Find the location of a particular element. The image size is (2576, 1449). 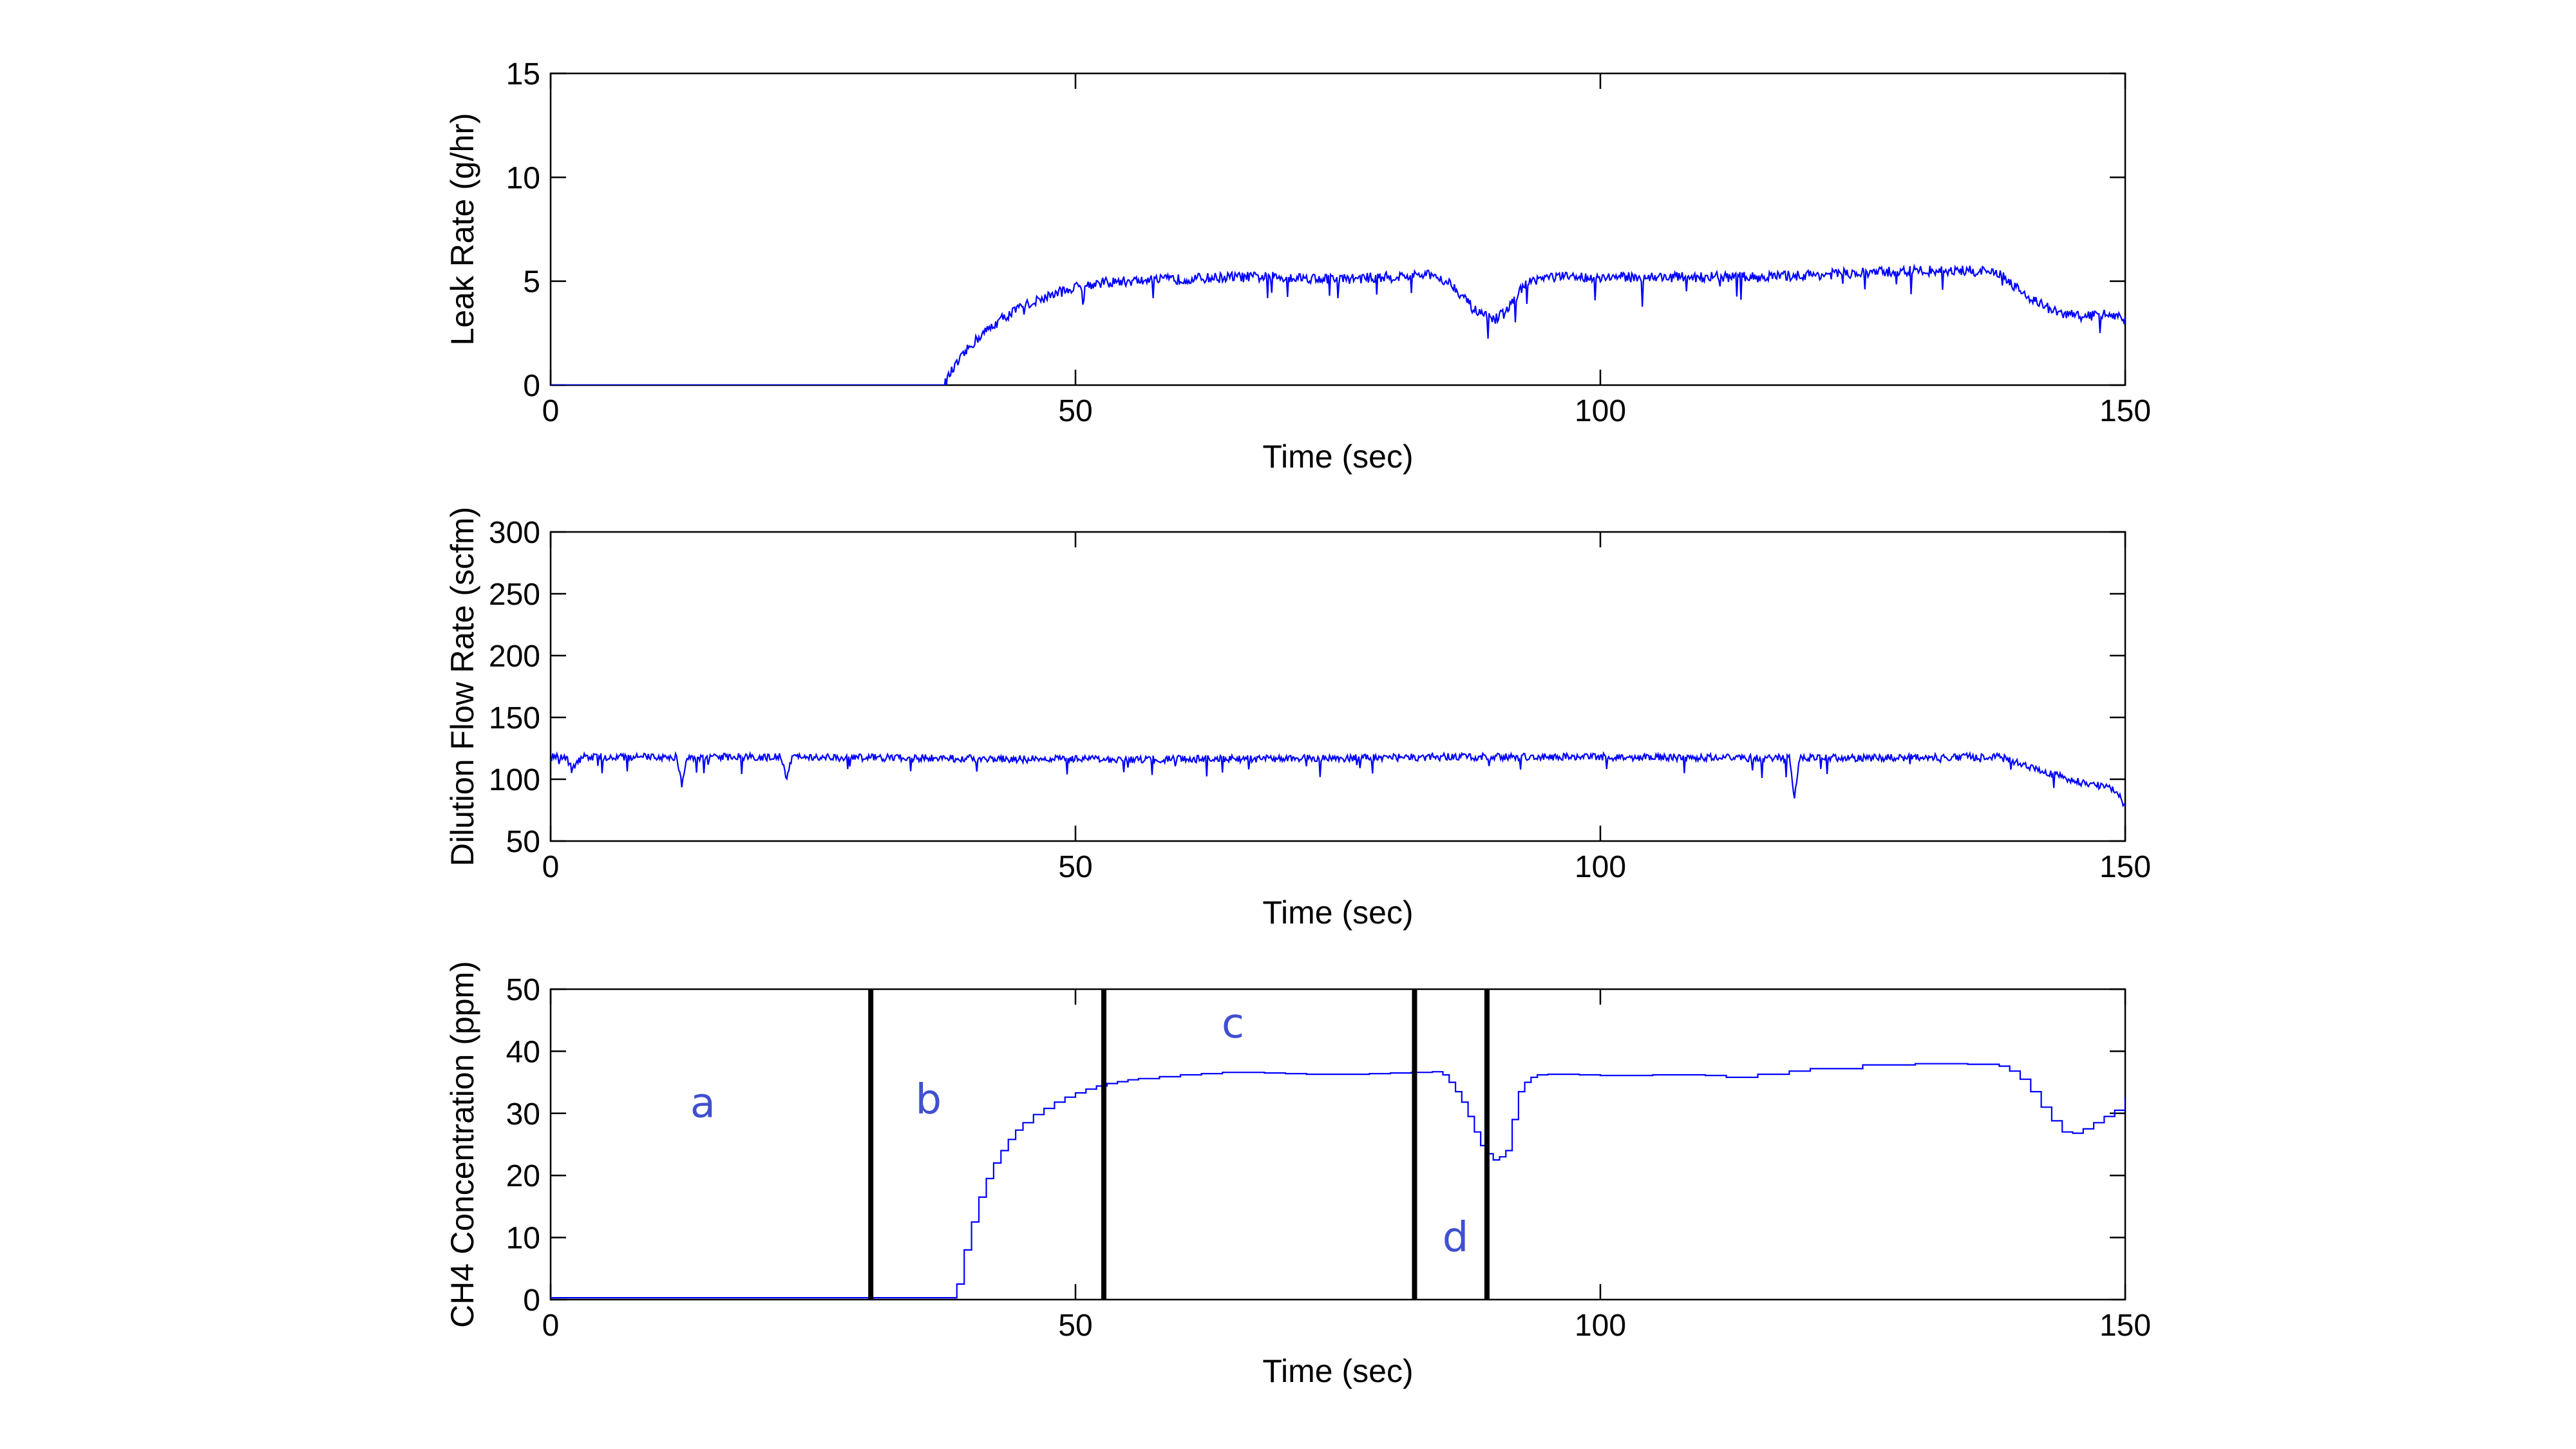

y-tick-label: 30 is located at coordinates (523, 1114).